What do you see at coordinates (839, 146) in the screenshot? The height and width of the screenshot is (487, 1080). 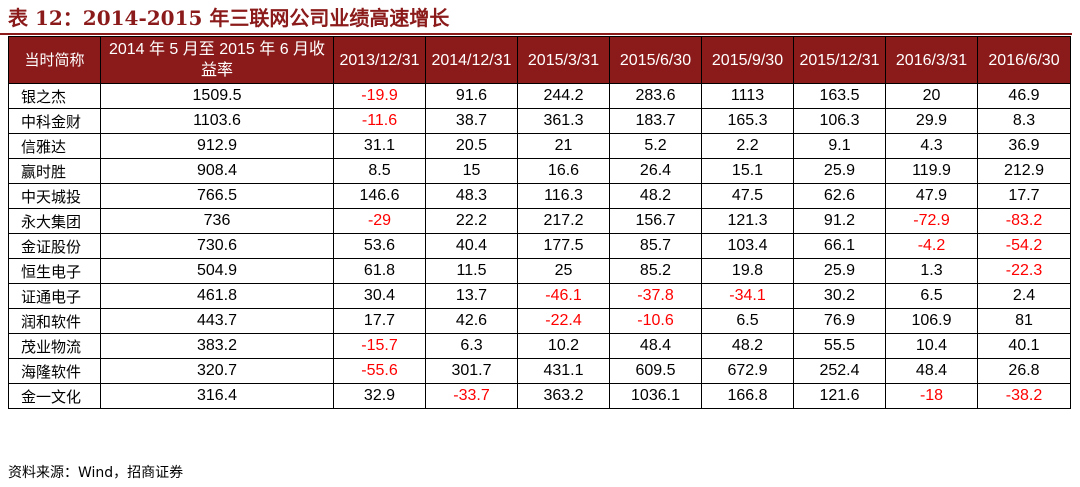 I see `growth-cell: 9.1` at bounding box center [839, 146].